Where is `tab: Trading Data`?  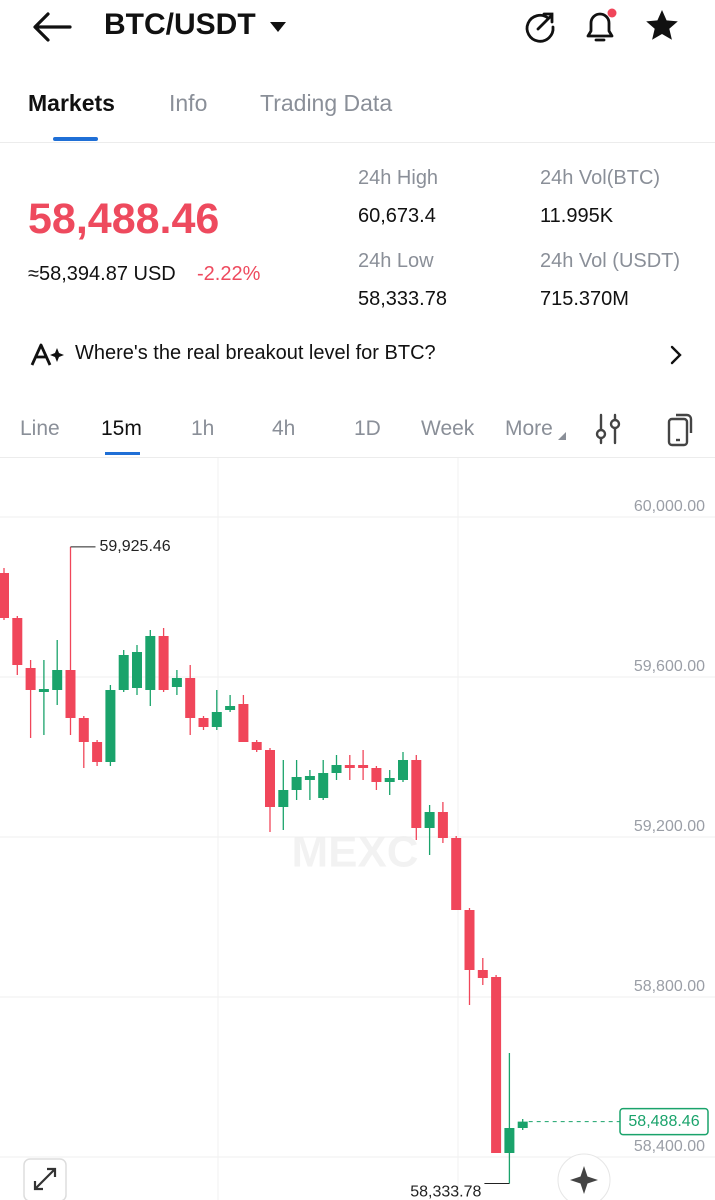 tab: Trading Data is located at coordinates (326, 103).